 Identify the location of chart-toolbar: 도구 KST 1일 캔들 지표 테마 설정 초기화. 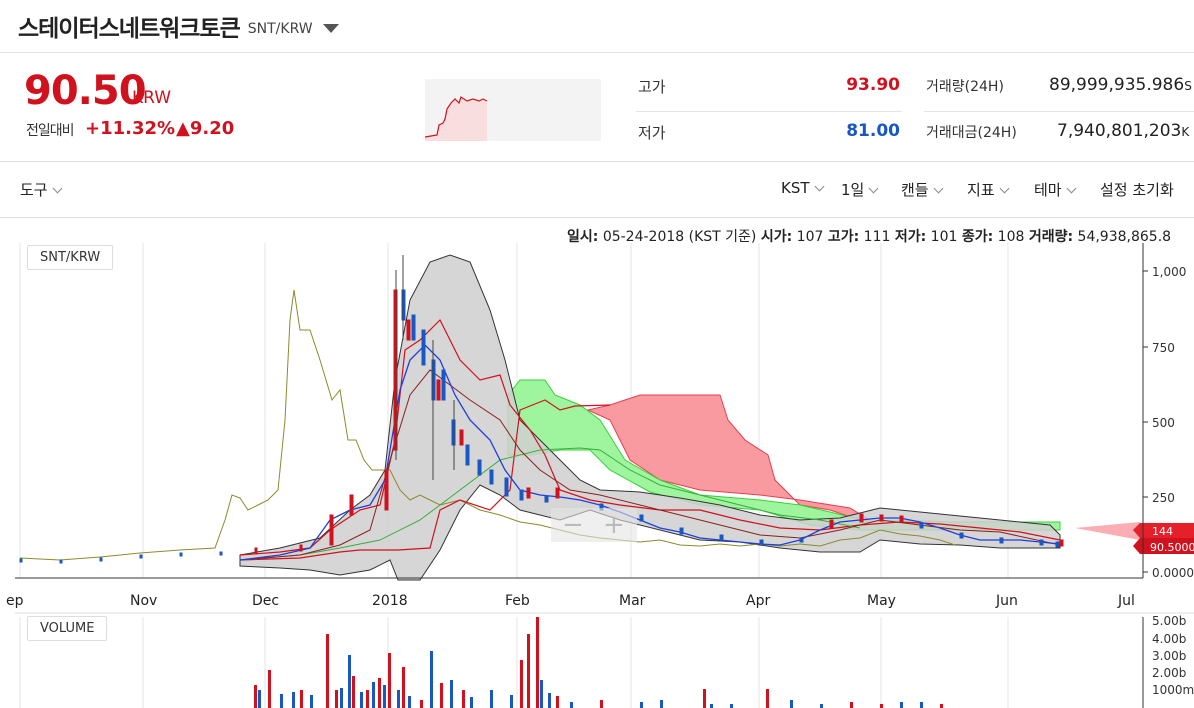
(597, 190).